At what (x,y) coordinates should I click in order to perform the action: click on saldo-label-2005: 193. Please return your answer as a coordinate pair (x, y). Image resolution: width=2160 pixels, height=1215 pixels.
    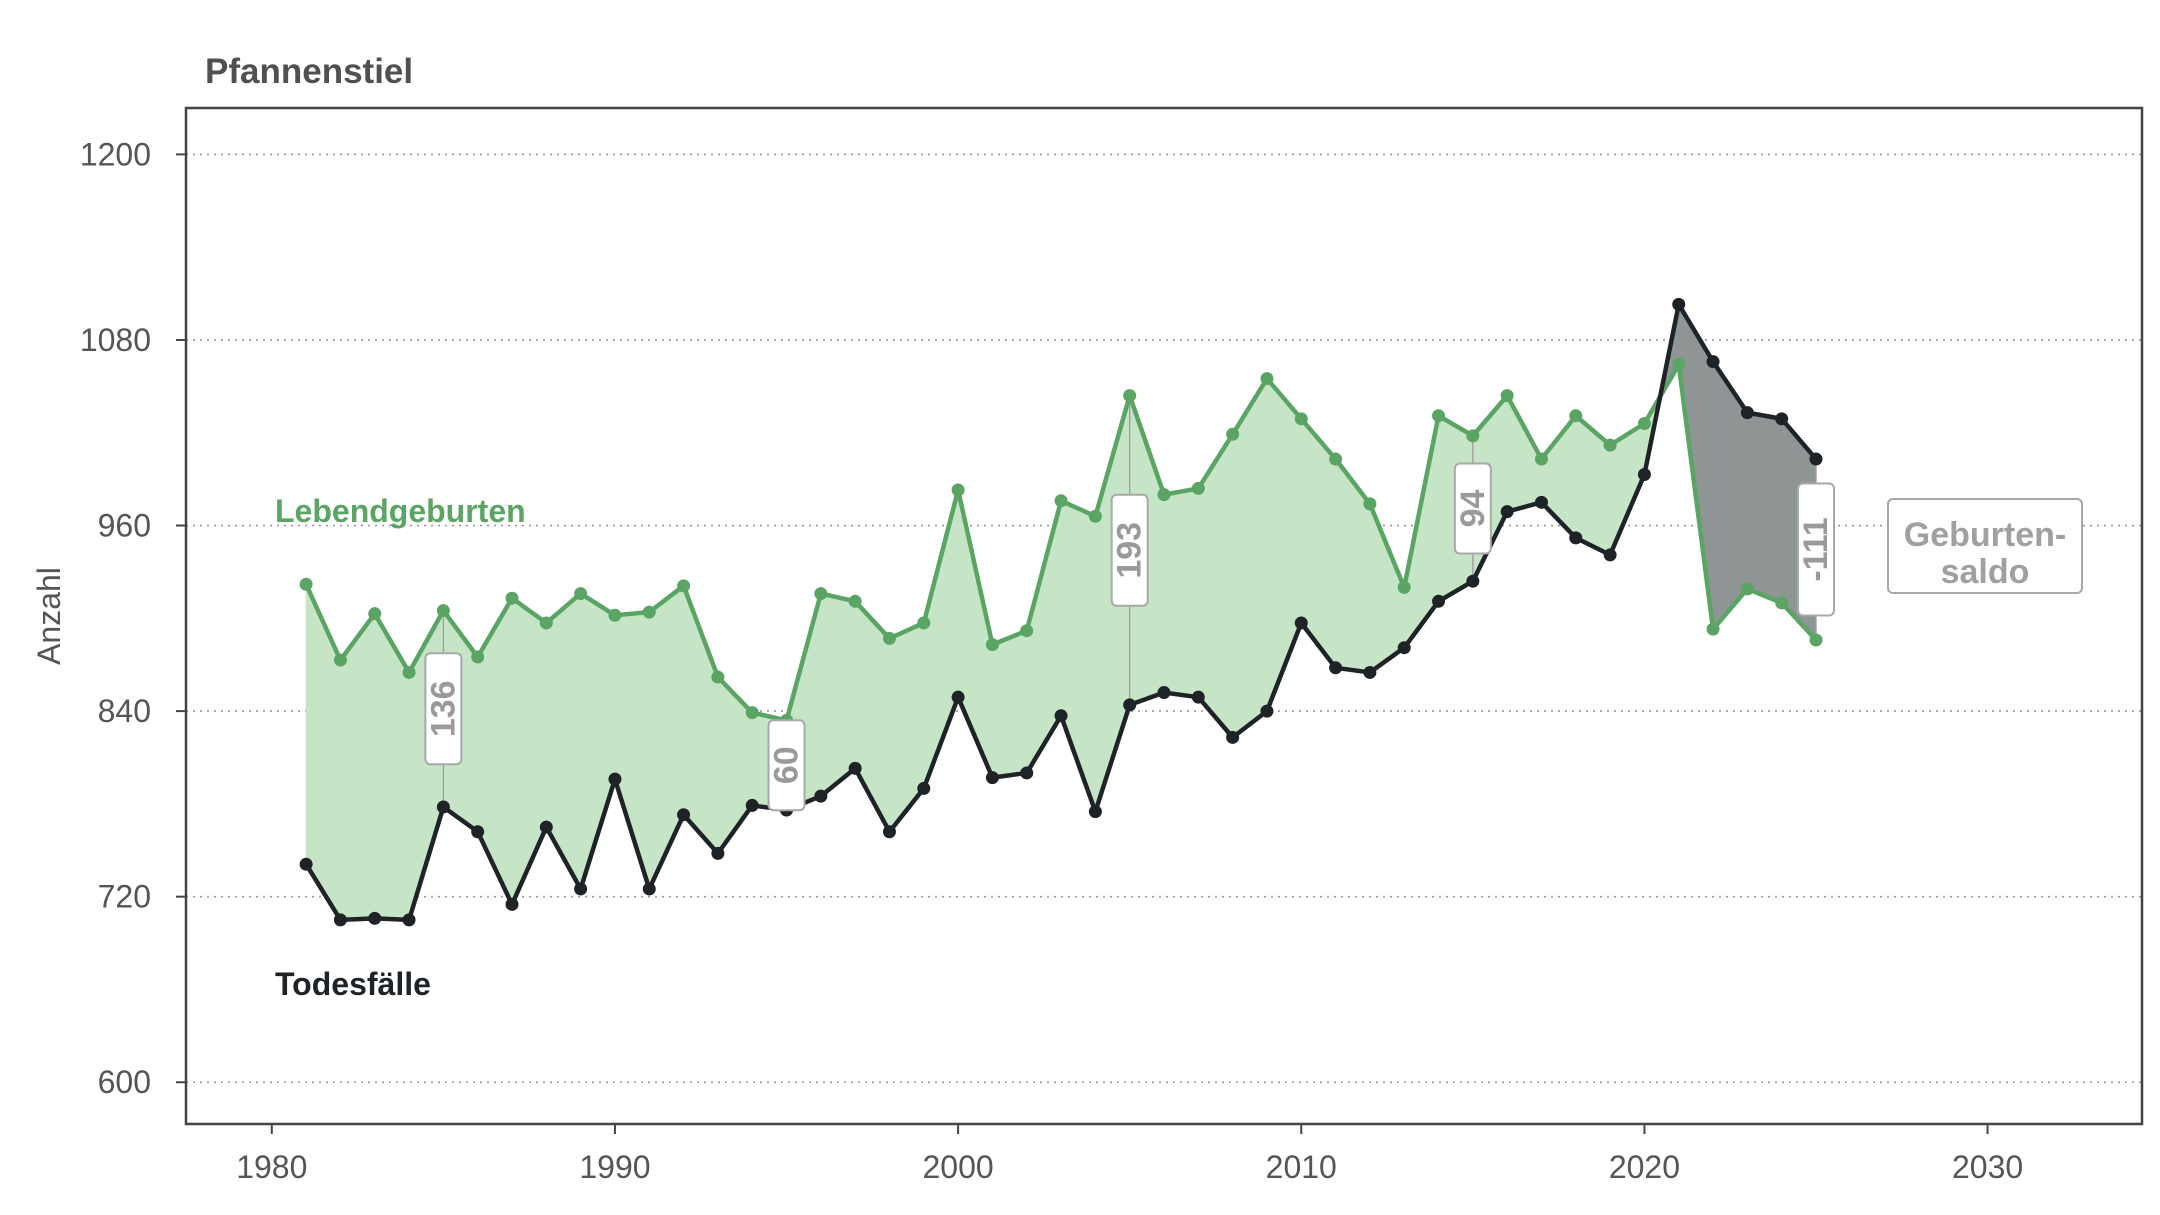
    Looking at the image, I should click on (1129, 550).